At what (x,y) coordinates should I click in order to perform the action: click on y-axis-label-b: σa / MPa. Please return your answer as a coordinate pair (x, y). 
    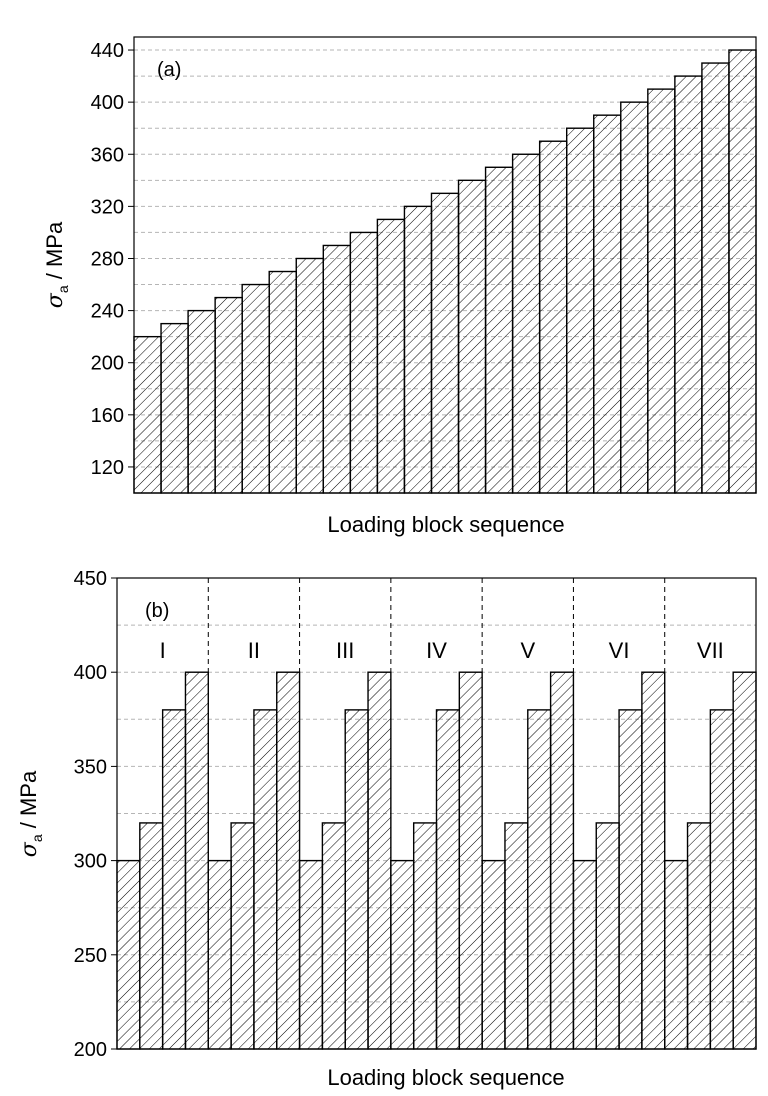
    Looking at the image, I should click on (30, 813).